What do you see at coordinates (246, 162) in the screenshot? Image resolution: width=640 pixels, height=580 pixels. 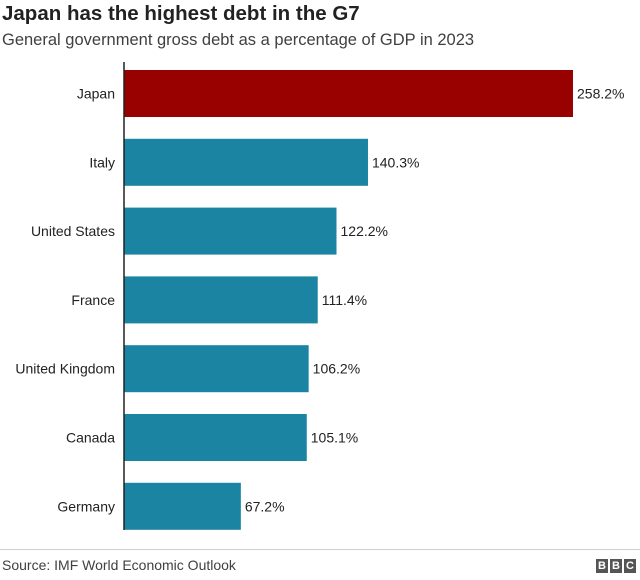 I see `bar-italy` at bounding box center [246, 162].